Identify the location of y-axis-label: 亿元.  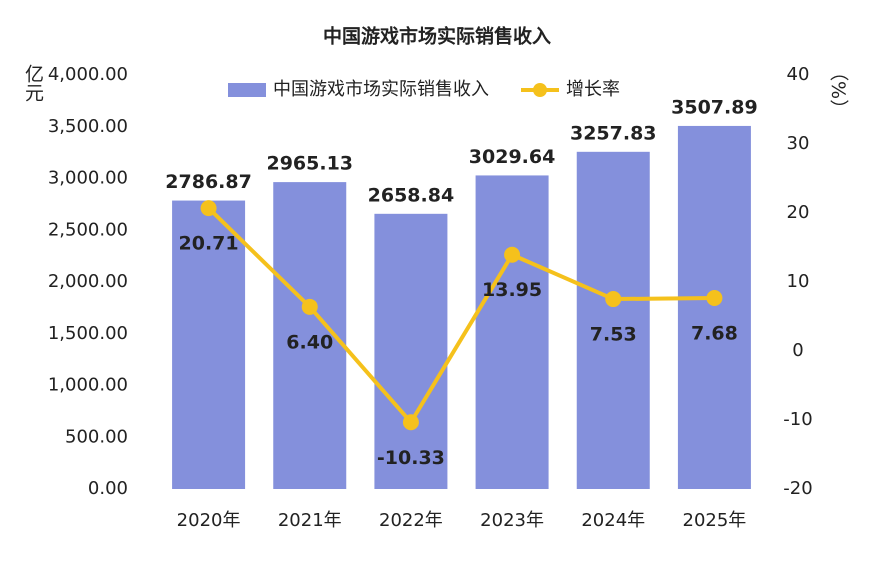
(33, 83).